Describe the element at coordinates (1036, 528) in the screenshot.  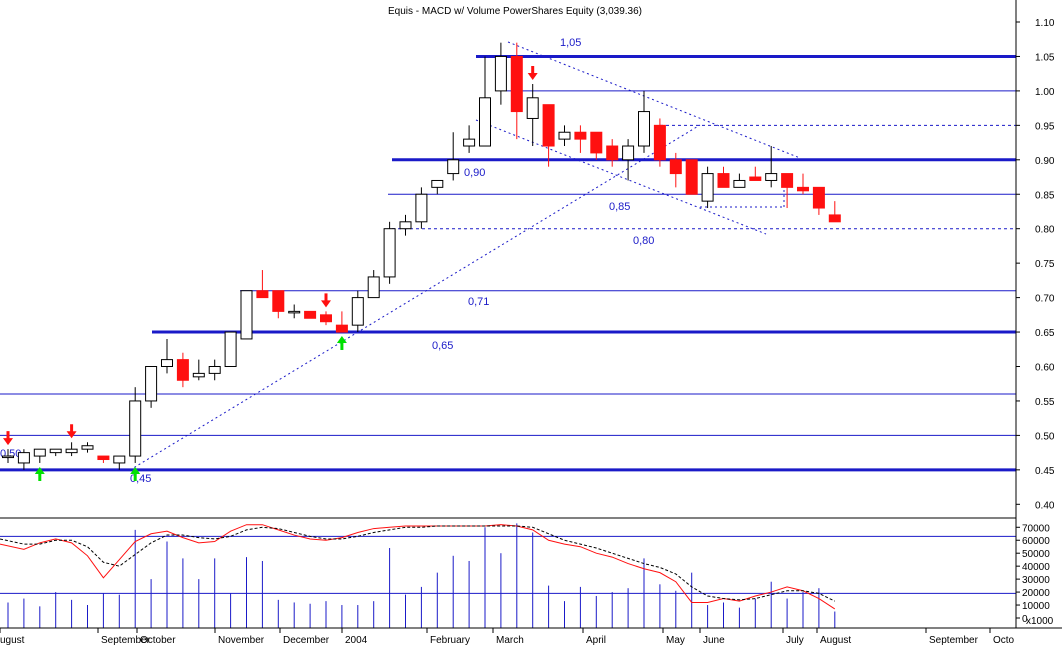
I see `ind-tick-label: 70000` at that location.